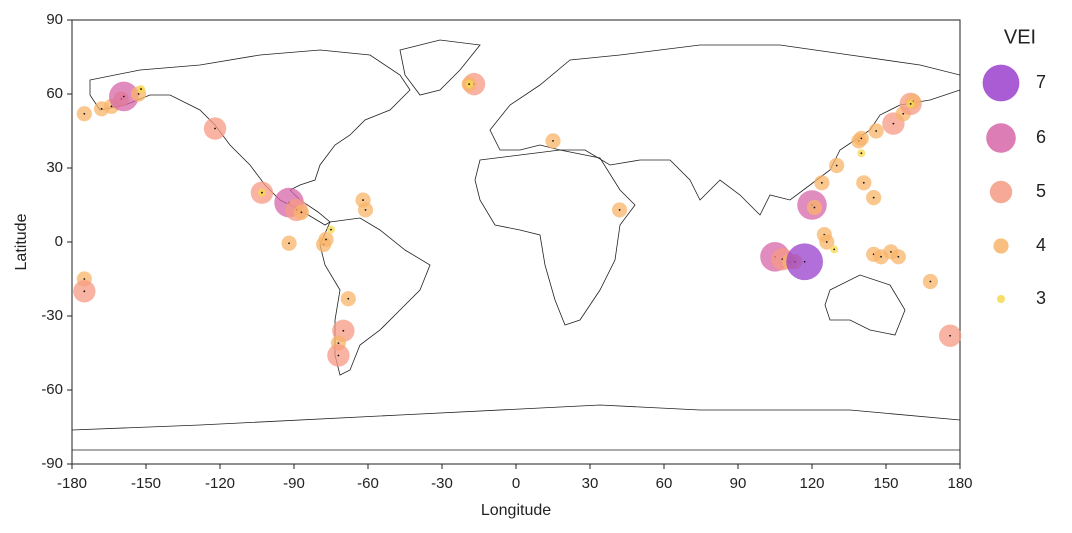 The image size is (1072, 533). What do you see at coordinates (52, 315) in the screenshot?
I see `y-tick-label: -30` at bounding box center [52, 315].